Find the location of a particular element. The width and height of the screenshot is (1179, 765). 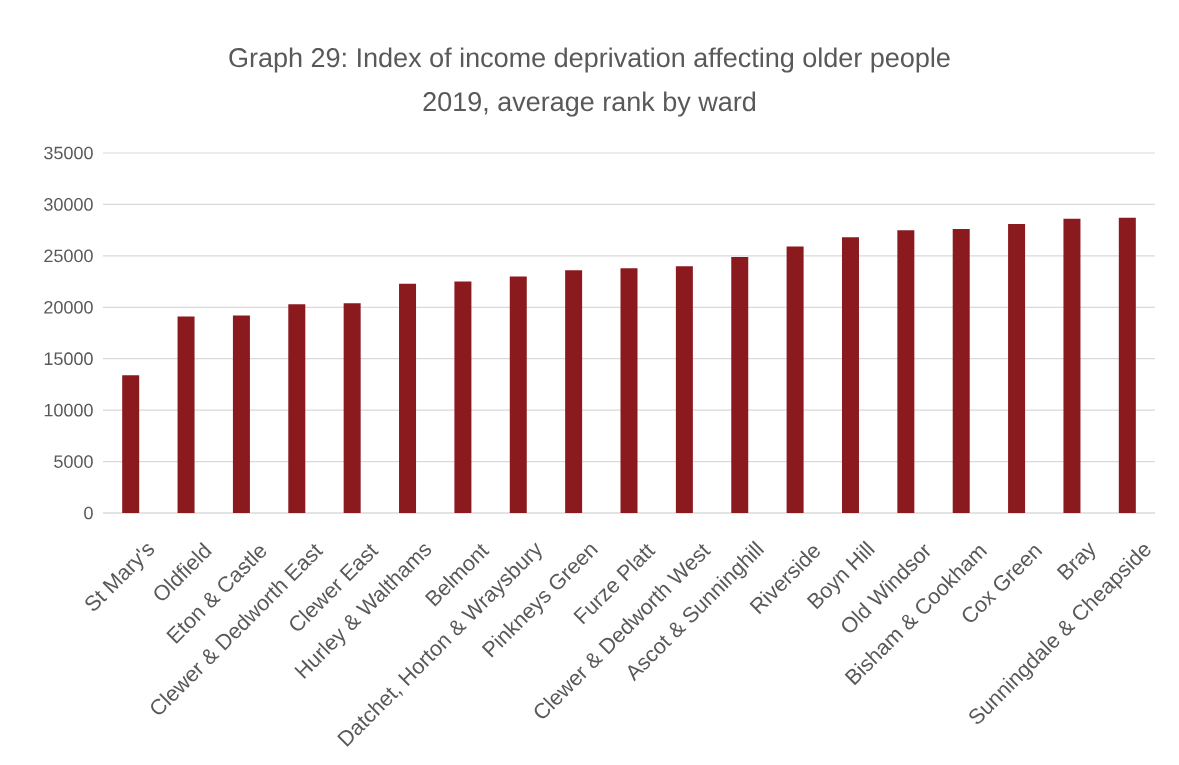

y-tick-label: 10000 is located at coordinates (68, 410).